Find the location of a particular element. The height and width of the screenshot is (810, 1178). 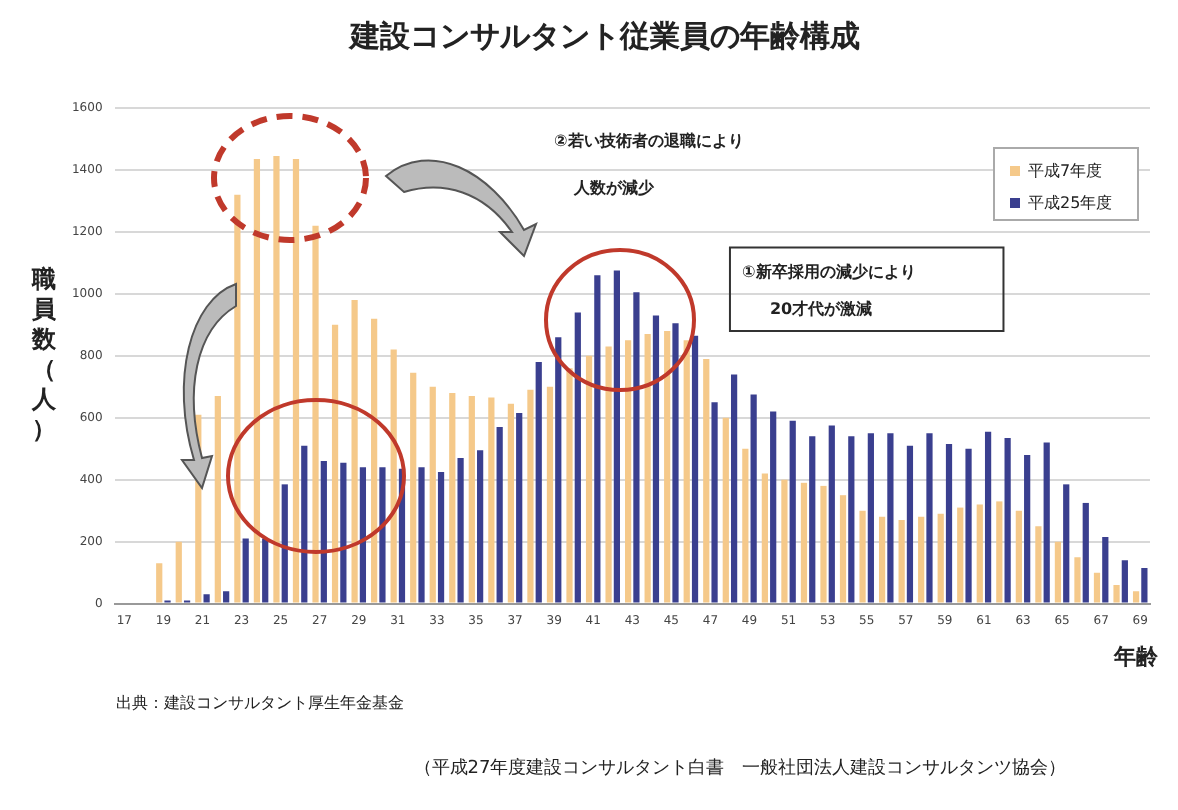

annotation: 人数が減少 is located at coordinates (613, 187).